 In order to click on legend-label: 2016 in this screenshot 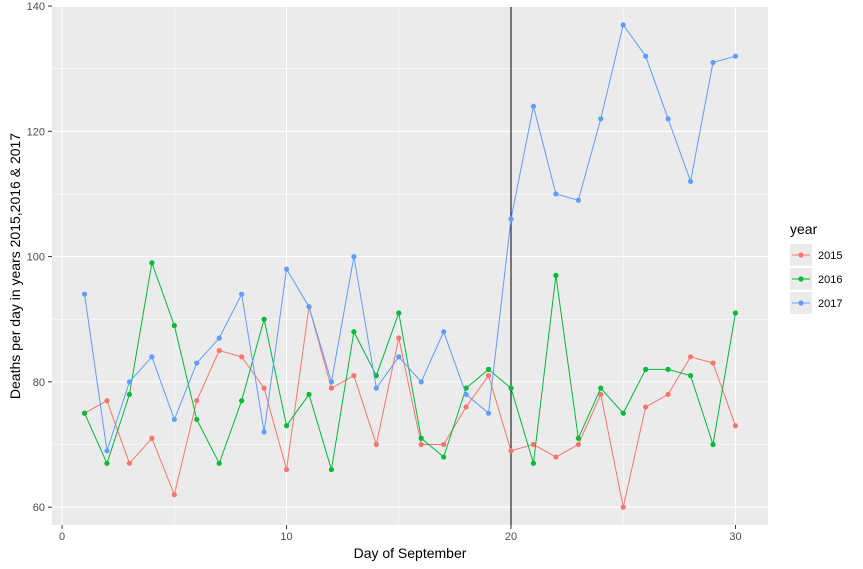, I will do `click(830, 280)`.